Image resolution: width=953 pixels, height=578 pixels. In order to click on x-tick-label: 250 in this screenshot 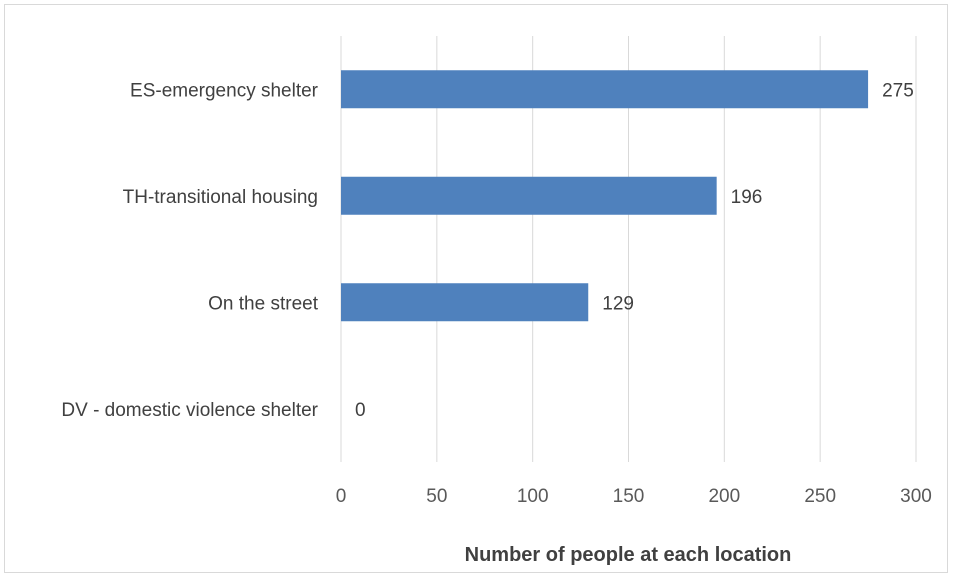, I will do `click(820, 496)`.